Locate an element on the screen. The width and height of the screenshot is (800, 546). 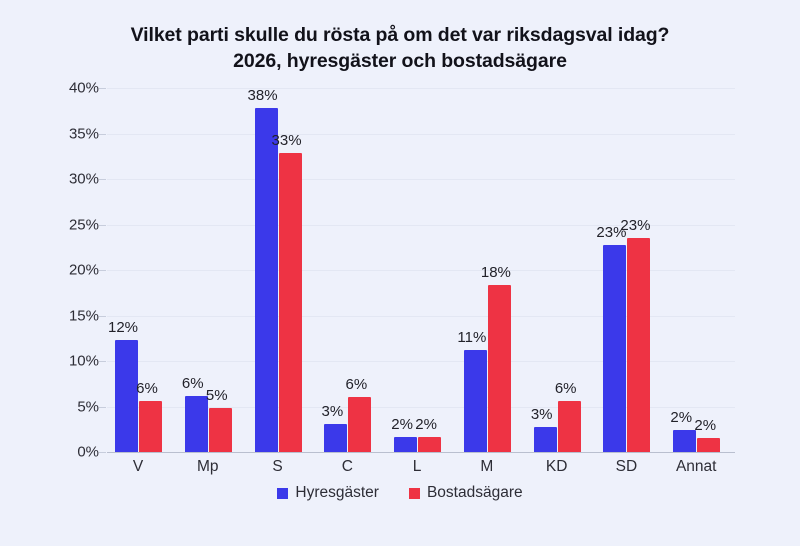
bar-group: 6% 5% is located at coordinates (216, 270).